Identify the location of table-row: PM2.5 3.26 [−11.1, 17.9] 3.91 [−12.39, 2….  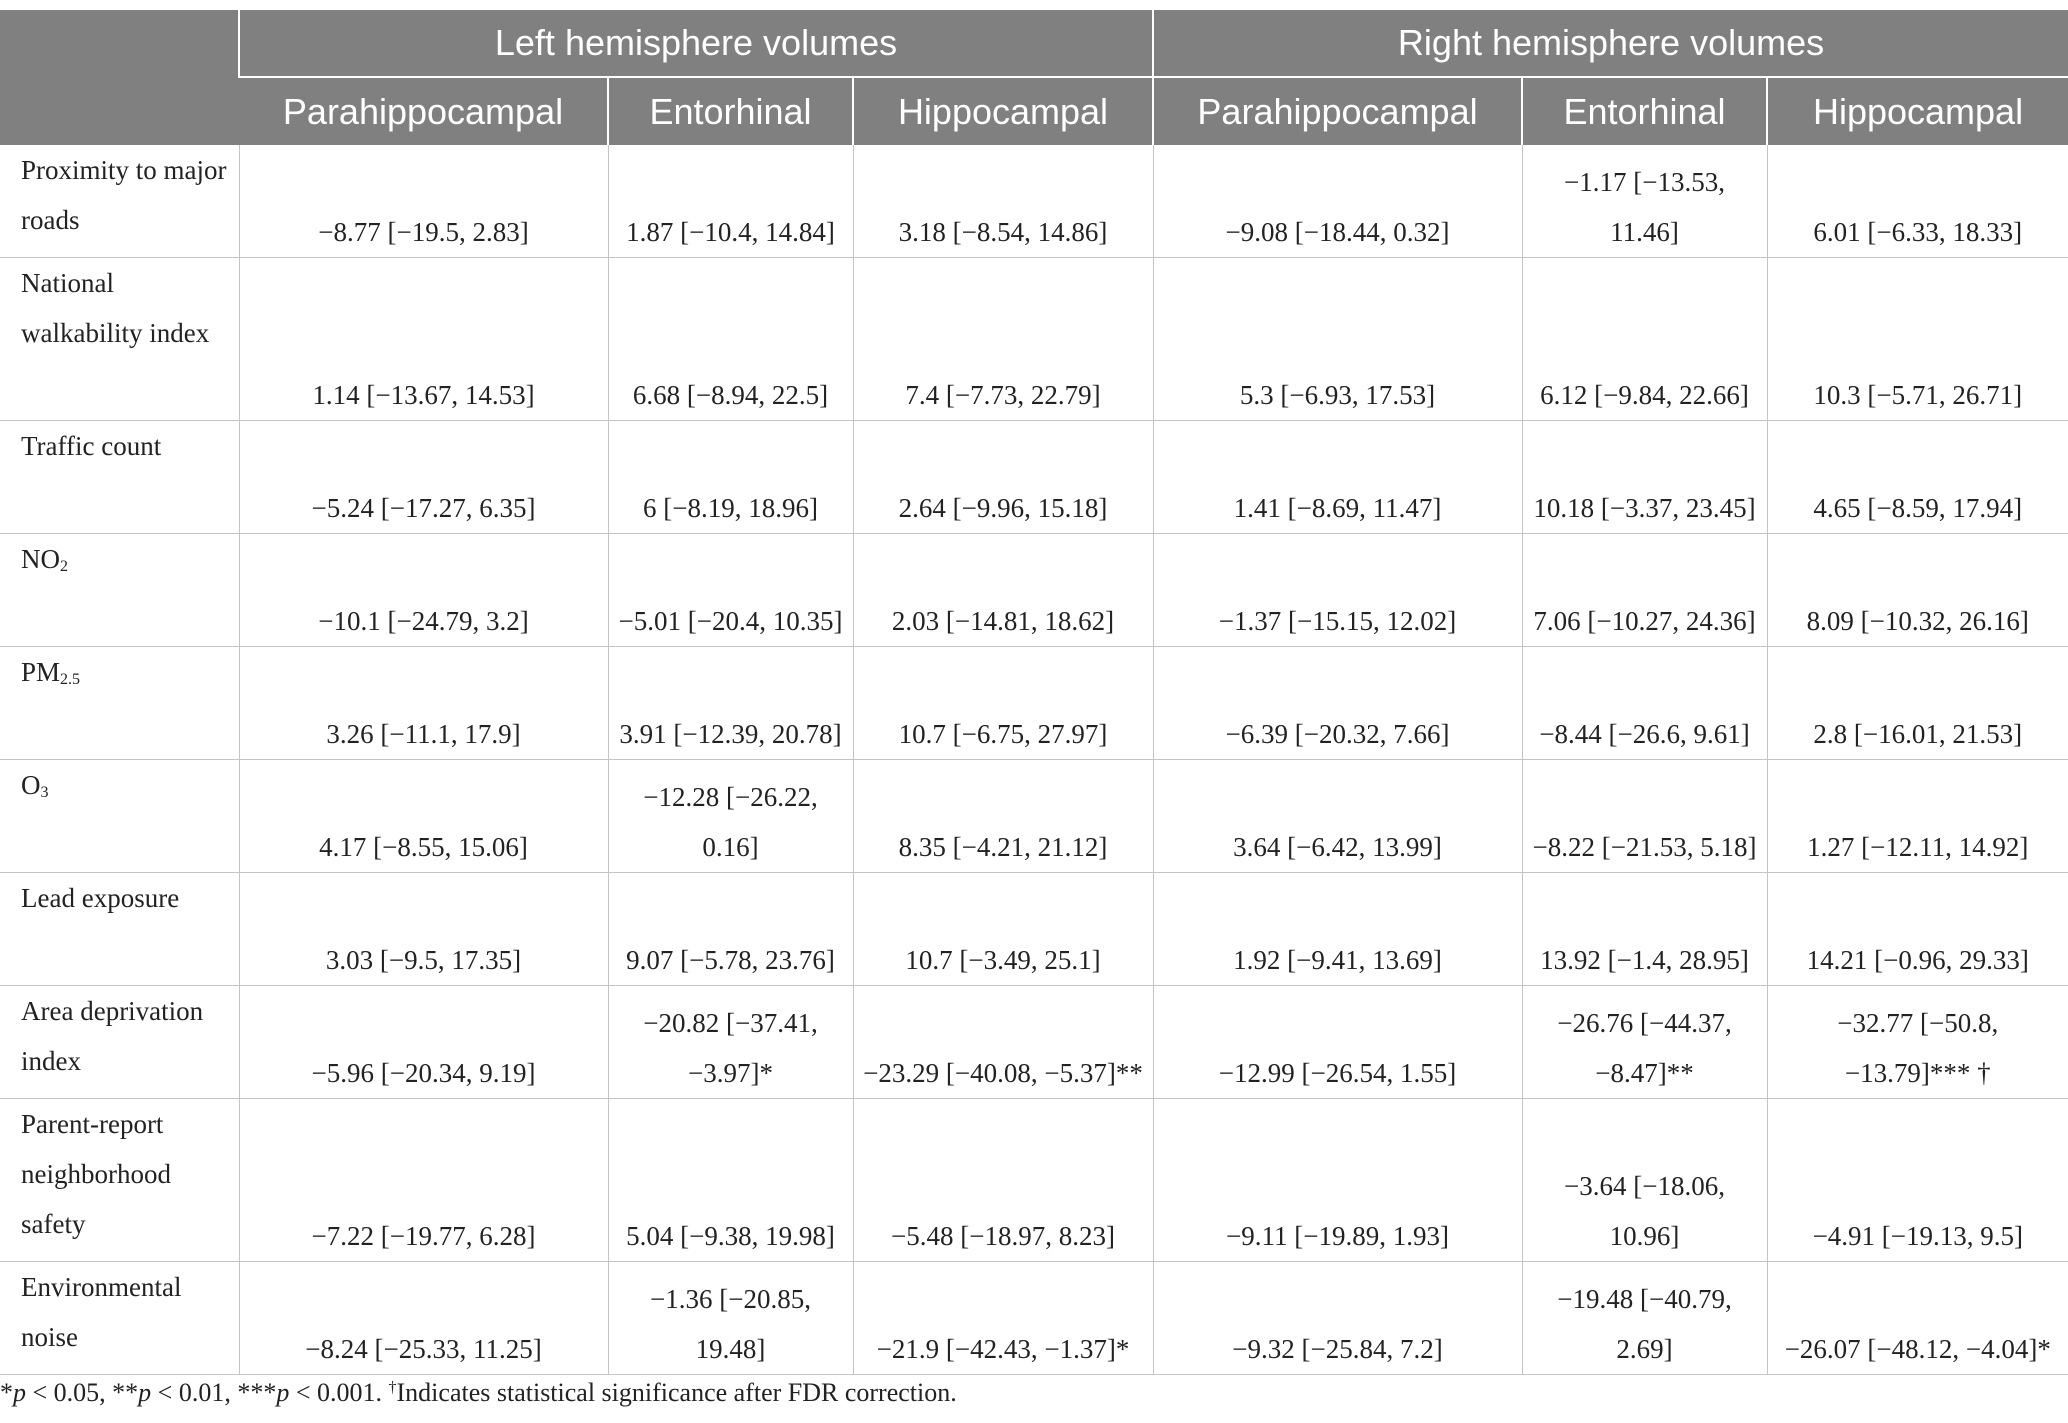
(1034, 703).